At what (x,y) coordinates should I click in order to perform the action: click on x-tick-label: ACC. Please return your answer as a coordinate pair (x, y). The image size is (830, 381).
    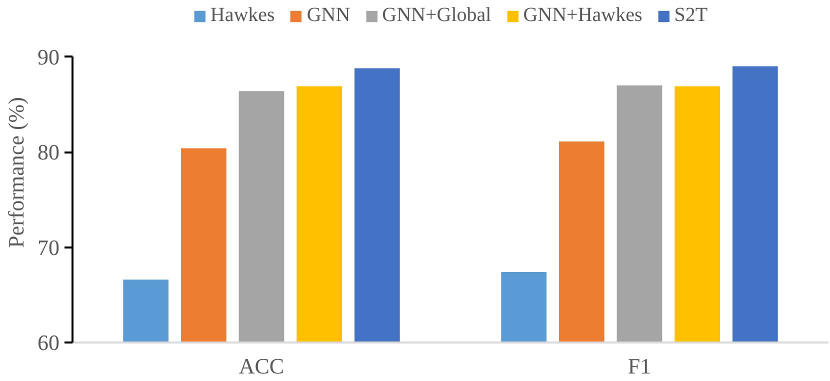
    Looking at the image, I should click on (261, 366).